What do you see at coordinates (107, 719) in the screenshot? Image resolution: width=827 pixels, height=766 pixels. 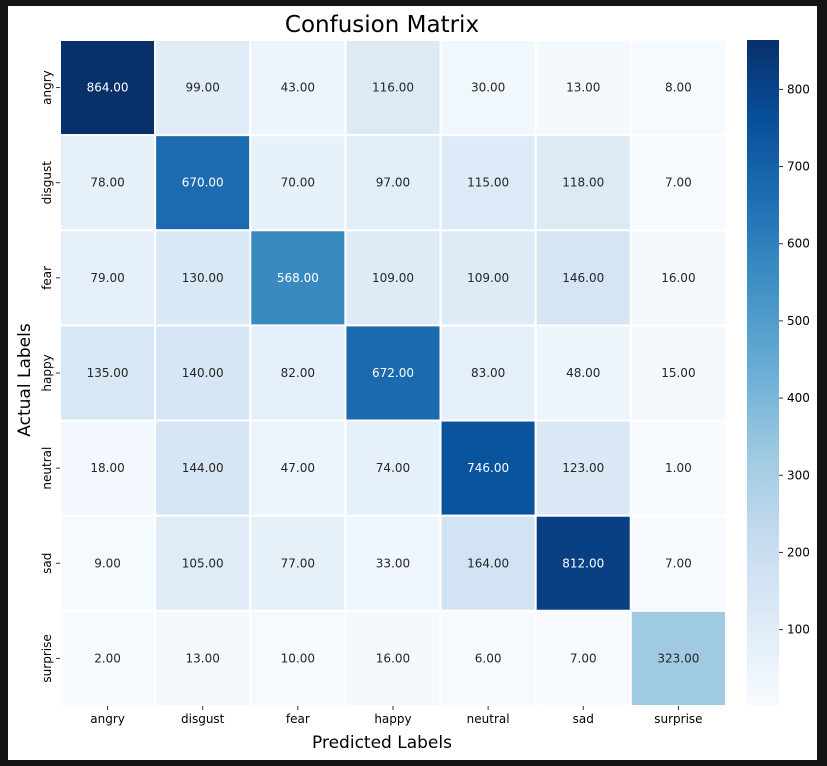 I see `x-tick-label: angry` at bounding box center [107, 719].